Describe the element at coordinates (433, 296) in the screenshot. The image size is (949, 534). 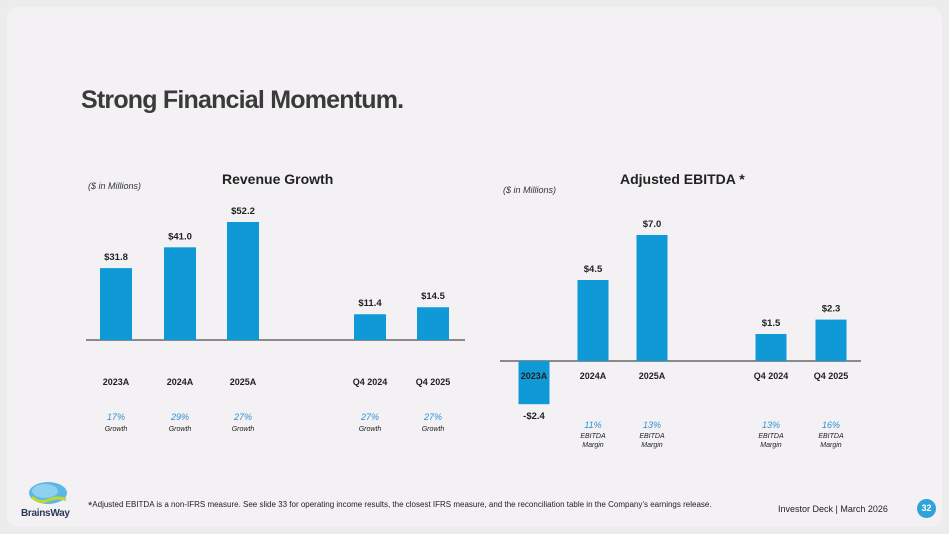
I see `revenue-value-label: $14.5` at that location.